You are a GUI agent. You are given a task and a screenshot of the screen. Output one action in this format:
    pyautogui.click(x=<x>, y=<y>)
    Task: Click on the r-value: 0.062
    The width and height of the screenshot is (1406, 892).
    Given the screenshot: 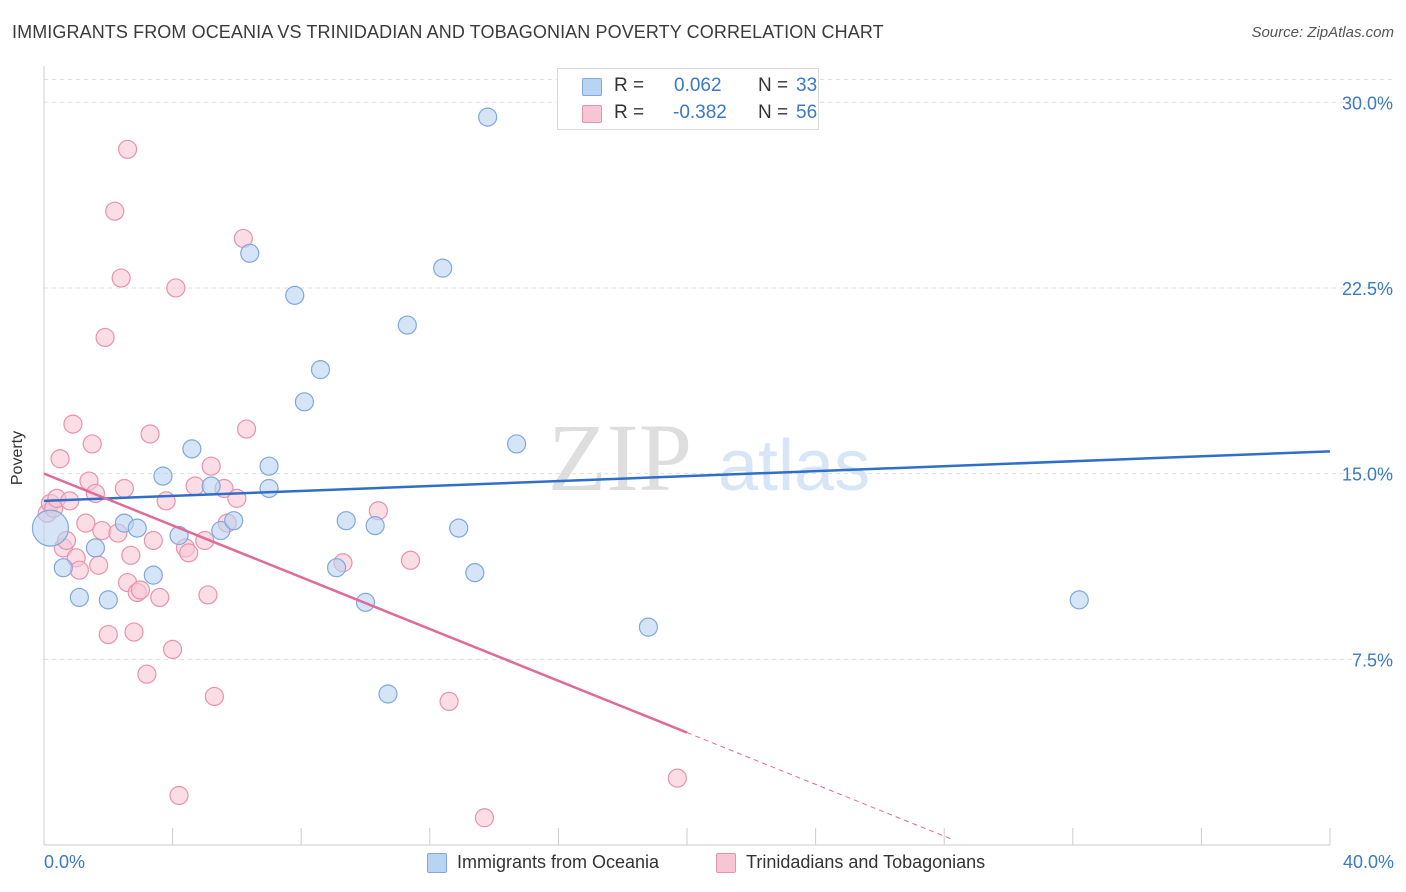 What is the action you would take?
    pyautogui.click(x=698, y=85)
    